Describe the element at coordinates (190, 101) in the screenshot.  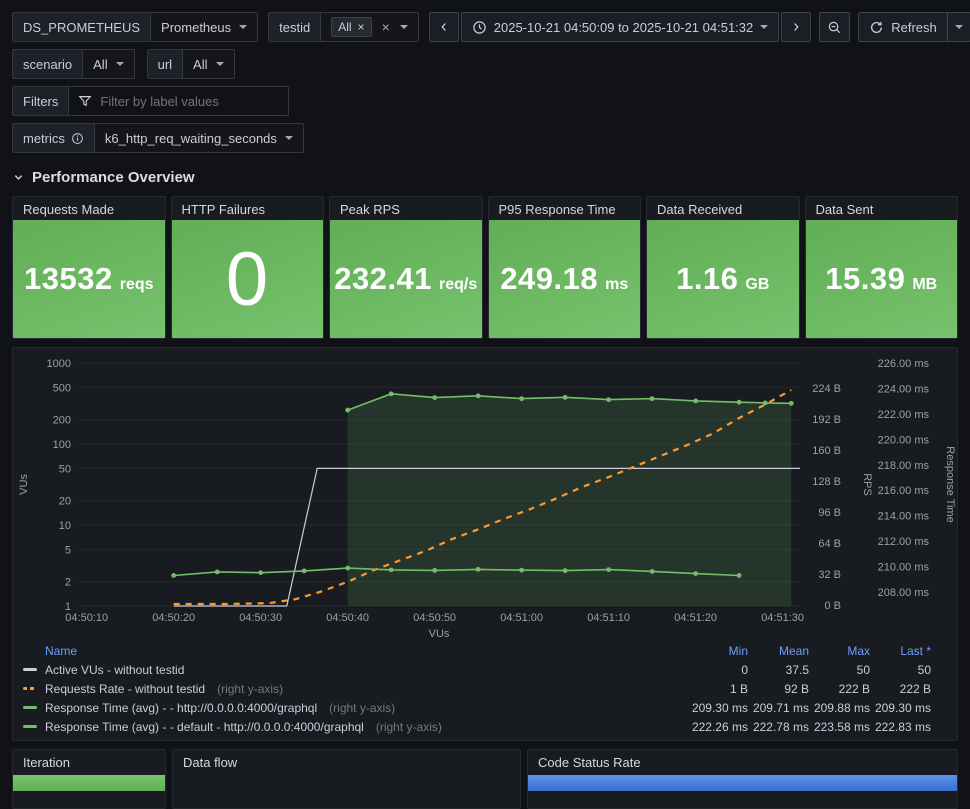
I see `filter-input` at that location.